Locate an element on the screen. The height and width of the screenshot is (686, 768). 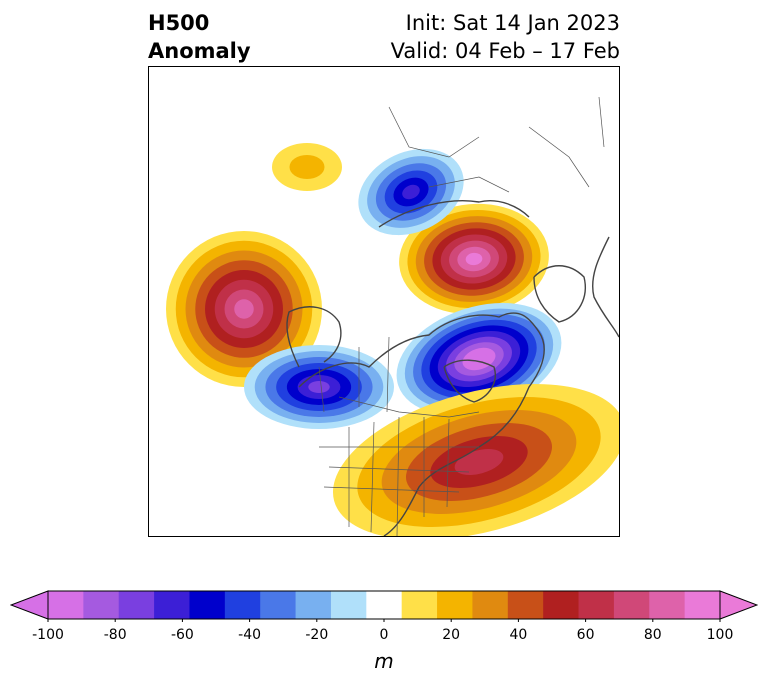
us-canada-border is located at coordinates (409, 407).